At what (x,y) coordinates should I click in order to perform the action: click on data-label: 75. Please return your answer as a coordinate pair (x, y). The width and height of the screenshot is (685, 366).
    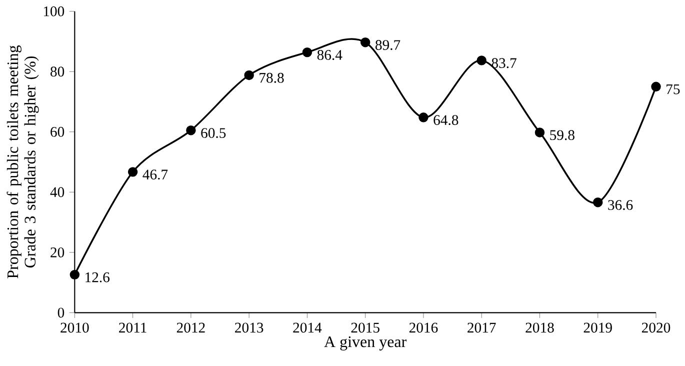
    Looking at the image, I should click on (673, 89).